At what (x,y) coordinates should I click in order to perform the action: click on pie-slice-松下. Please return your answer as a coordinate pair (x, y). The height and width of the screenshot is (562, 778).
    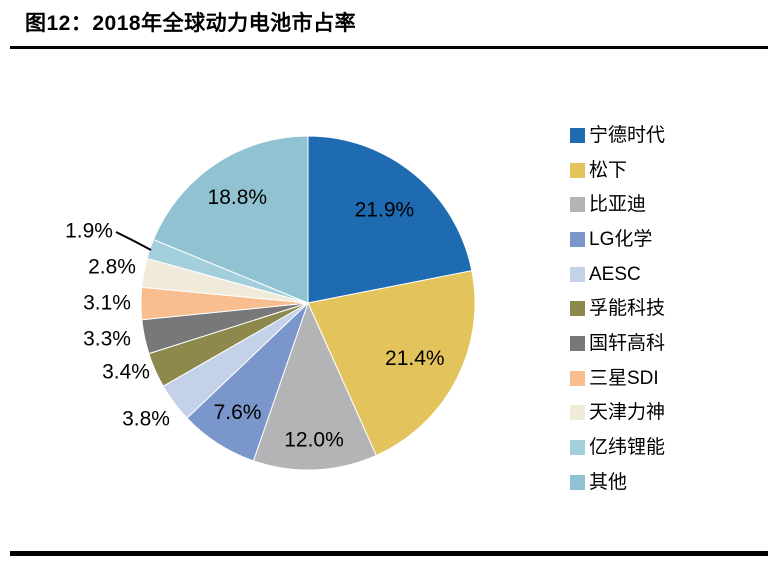
    Looking at the image, I should click on (391, 363).